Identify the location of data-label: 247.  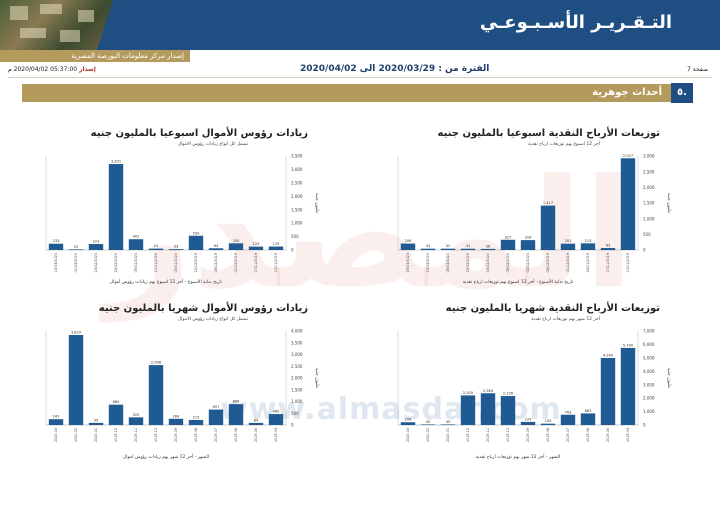
(56, 417).